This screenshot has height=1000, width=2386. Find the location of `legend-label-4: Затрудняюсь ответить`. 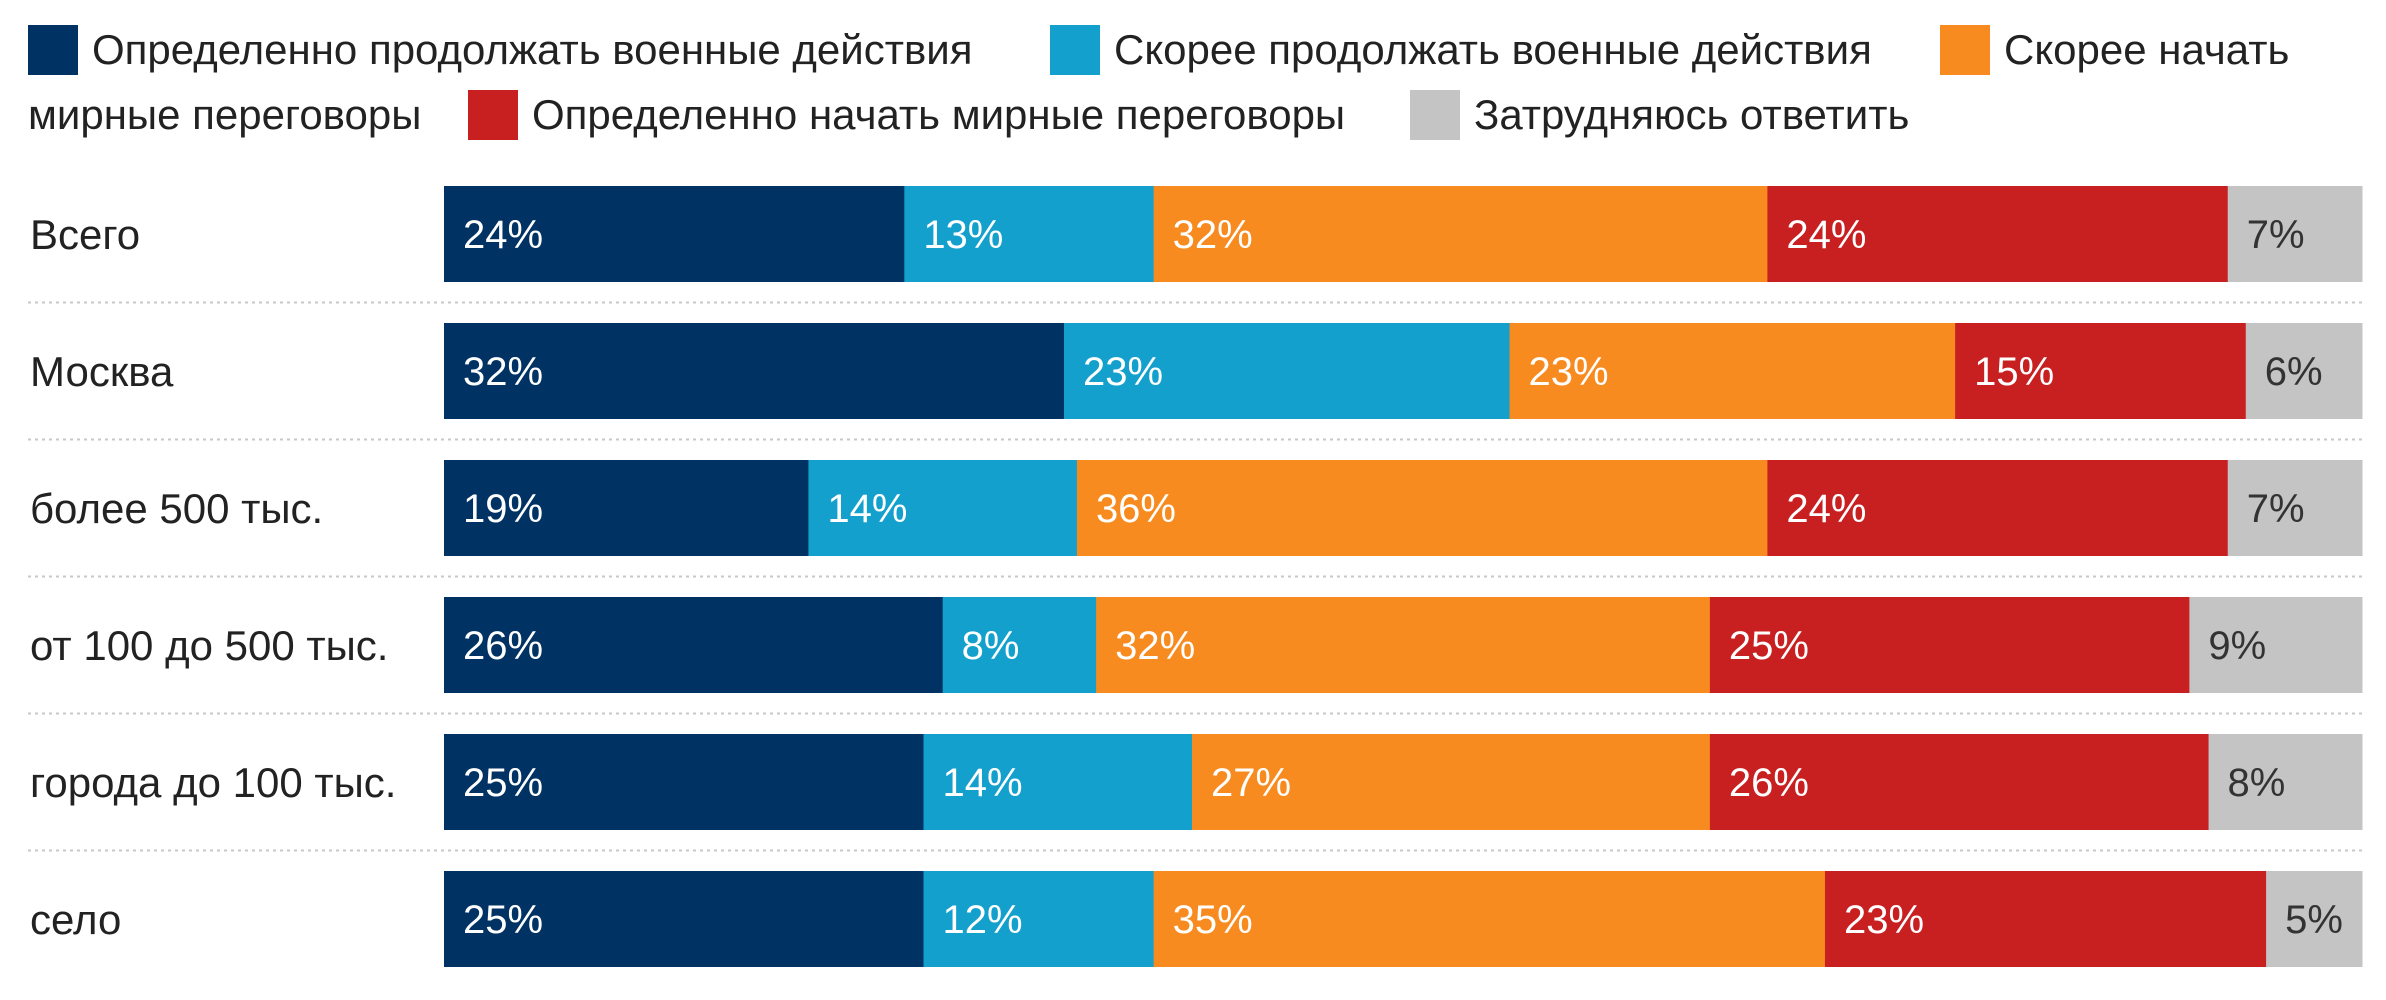

legend-label-4: Затрудняюсь ответить is located at coordinates (1691, 114).